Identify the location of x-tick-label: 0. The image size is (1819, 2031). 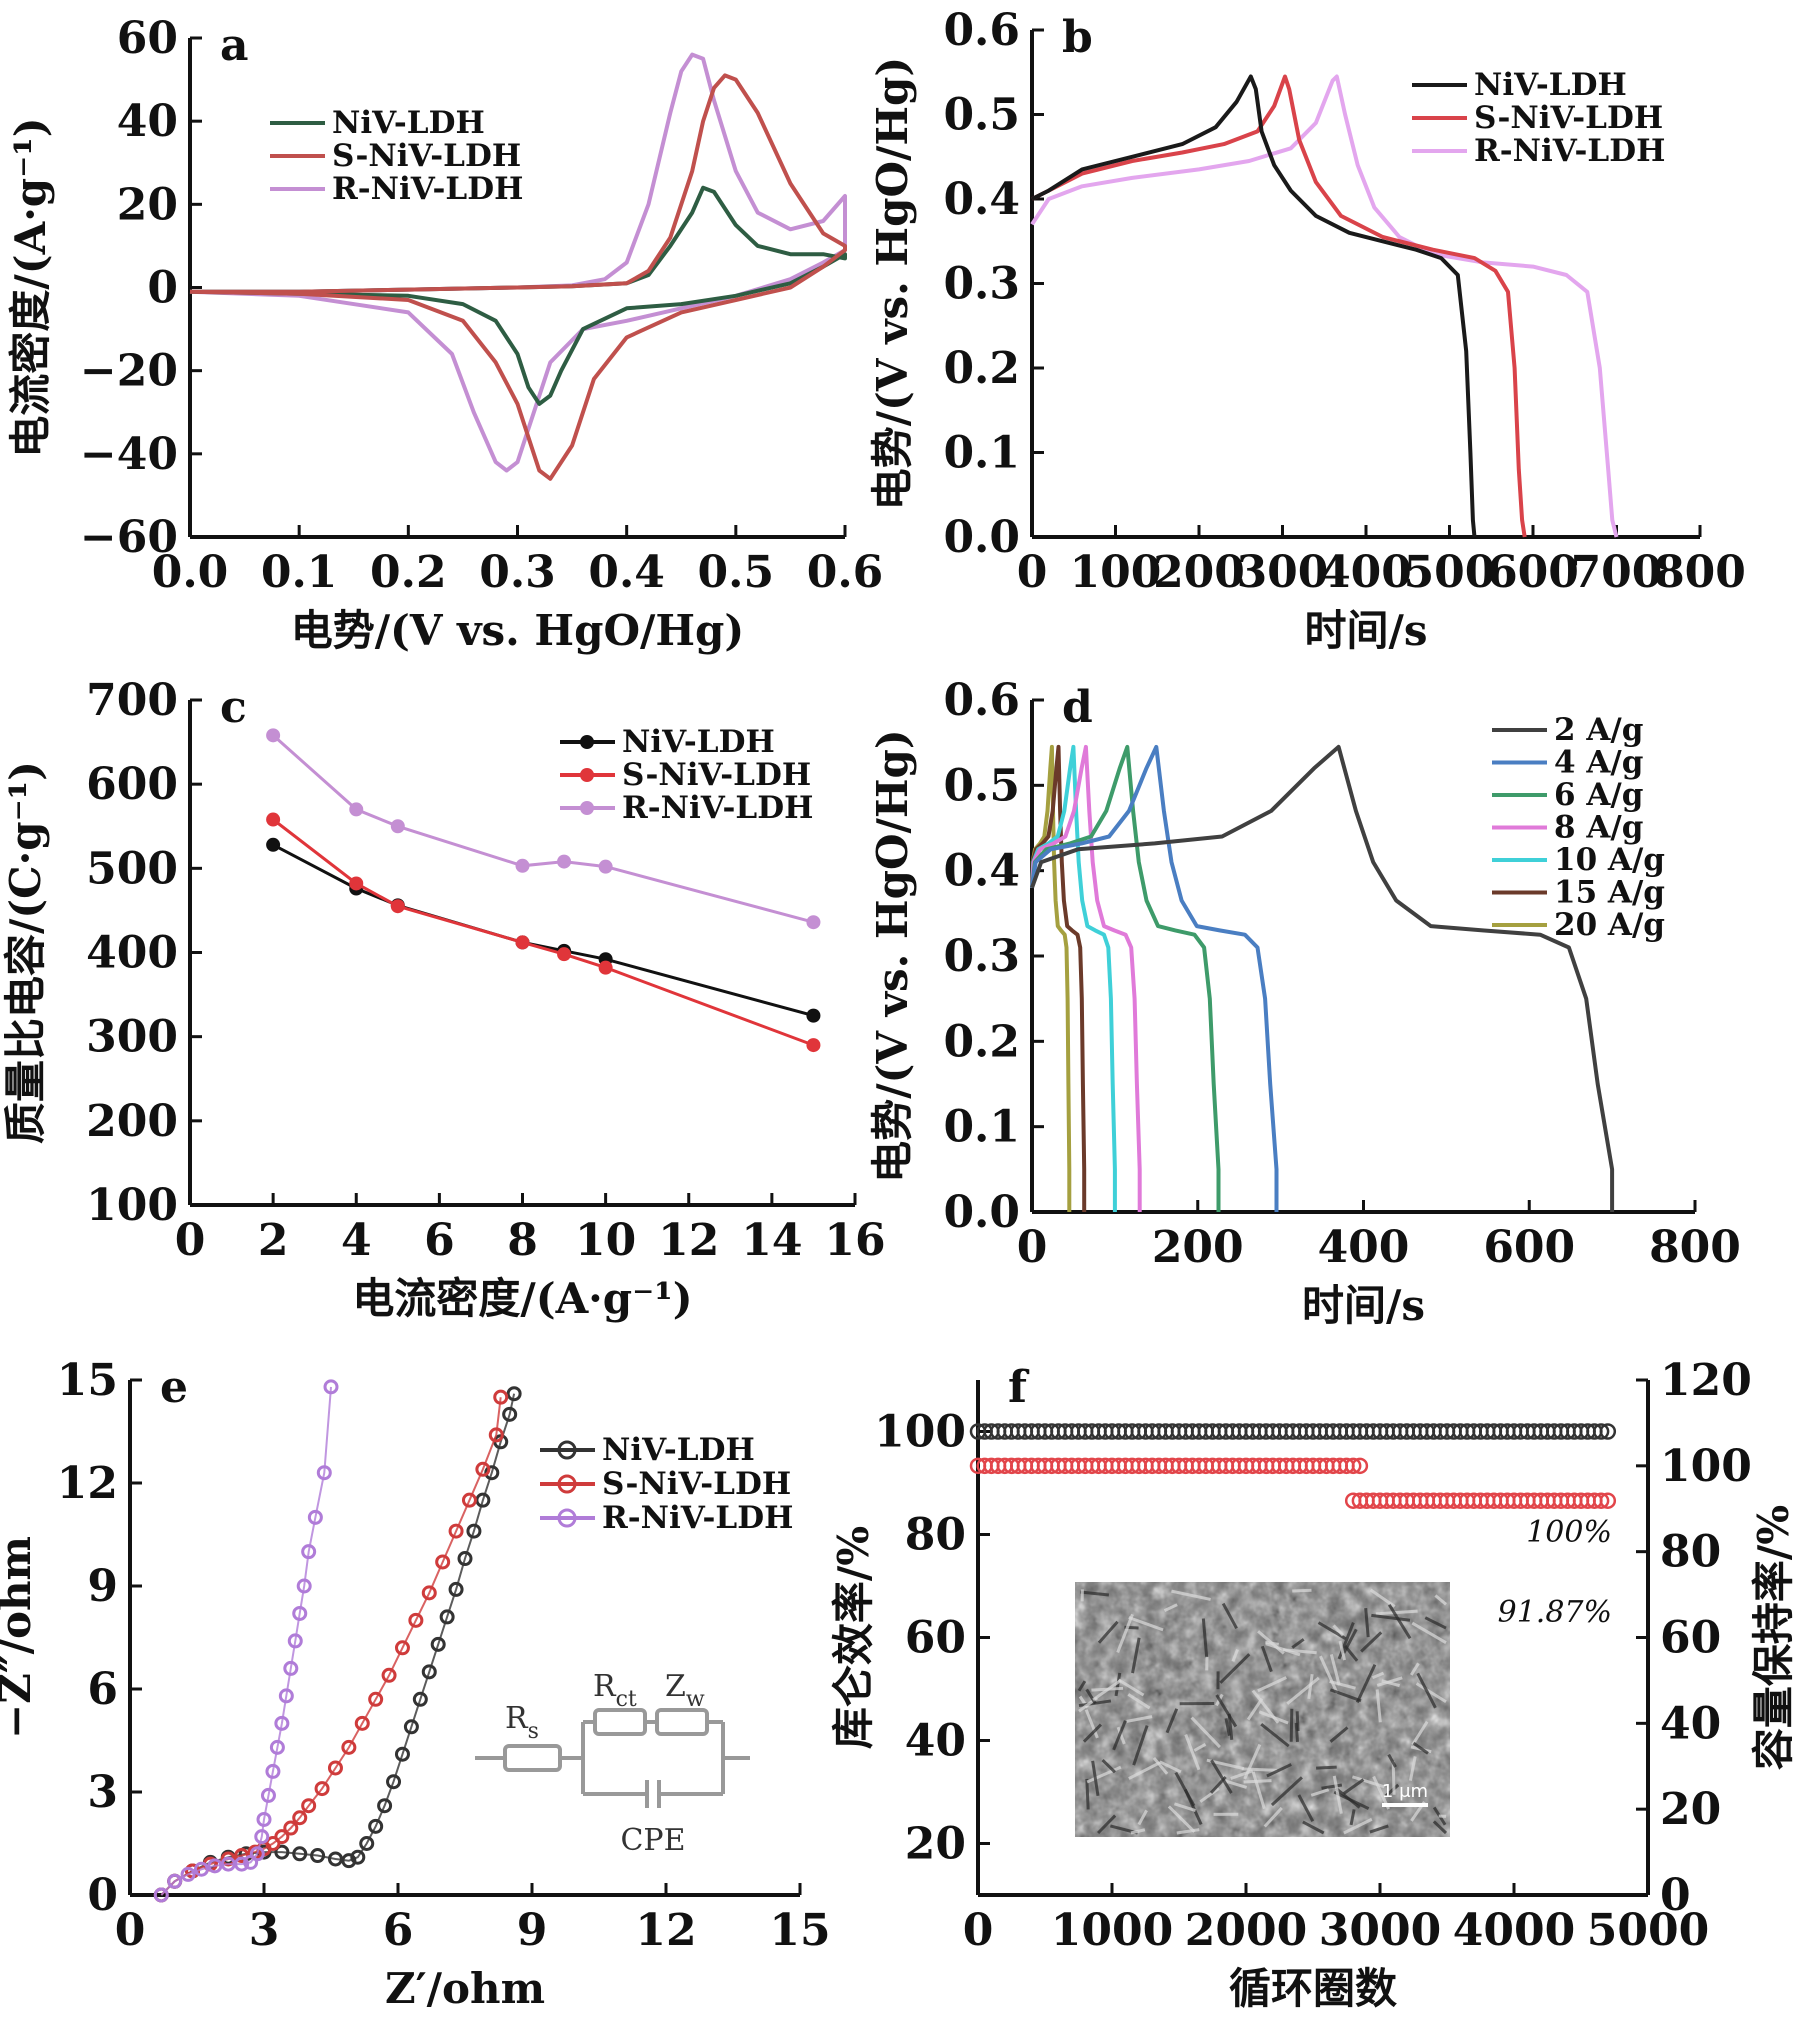
(190, 1240).